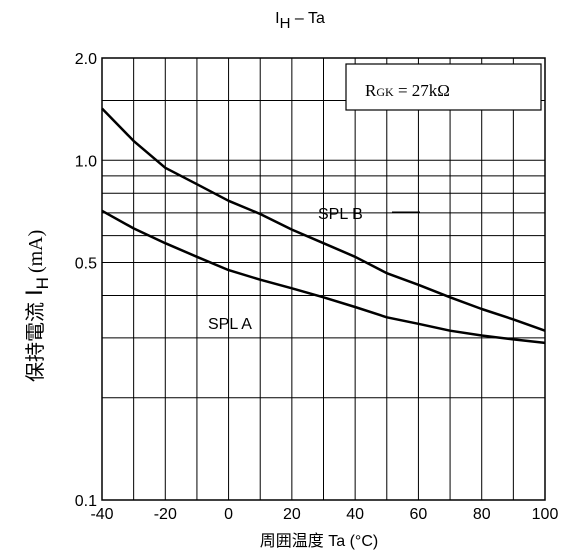 This screenshot has height=558, width=570. I want to click on x-tick-label: 0, so click(228, 514).